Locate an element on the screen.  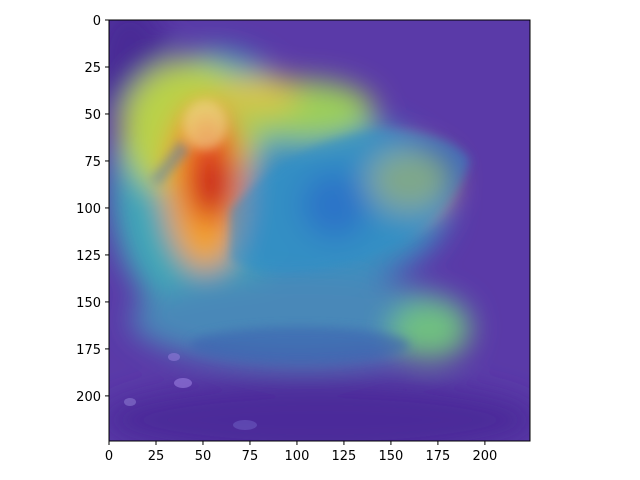
y-tick-label: 175 is located at coordinates (88, 350).